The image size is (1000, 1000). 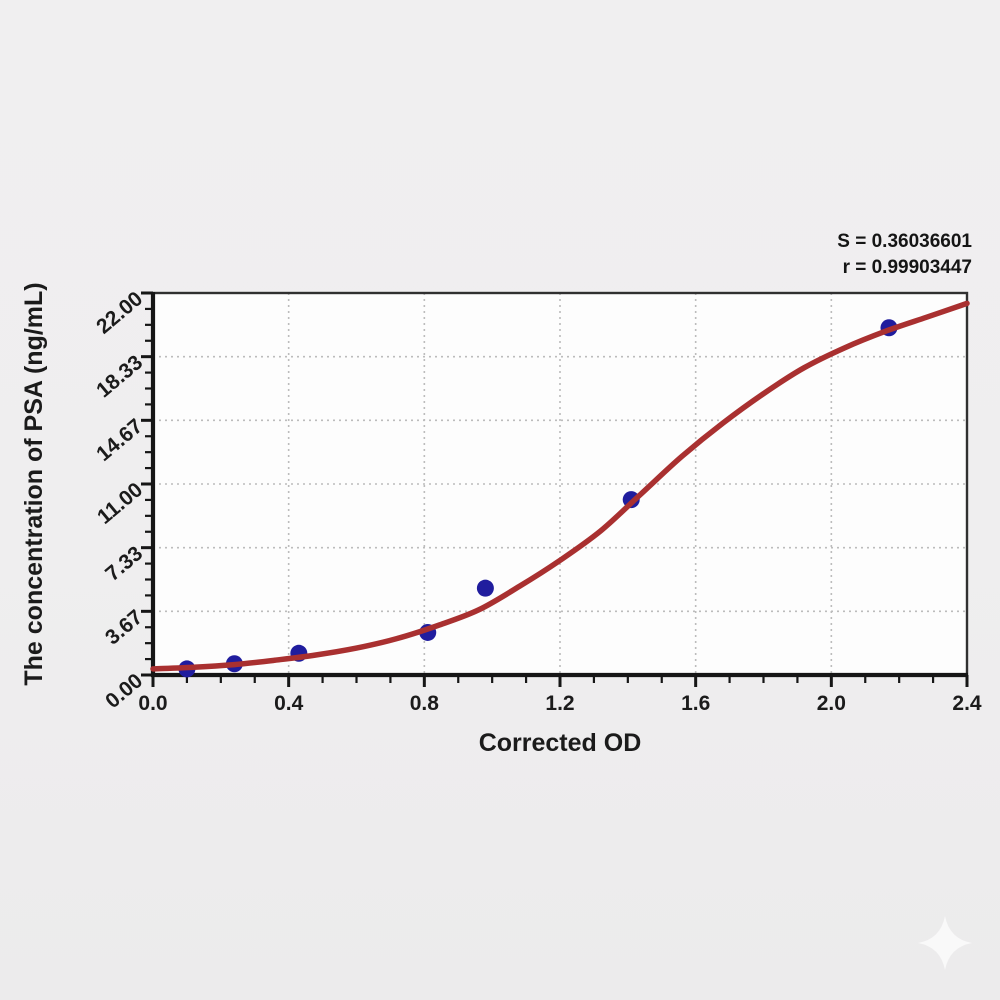 I want to click on x-axis-title: Corrected OD, so click(x=560, y=743).